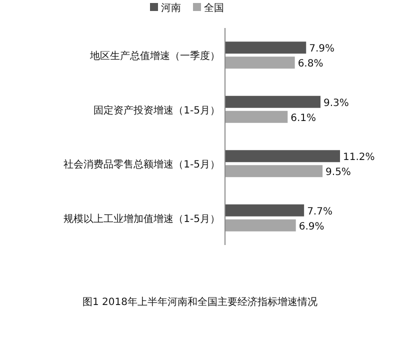 The height and width of the screenshot is (344, 400). Describe the element at coordinates (157, 110) in the screenshot. I see `y-tick-label: 固定资产投资增速（1-5月）` at that location.